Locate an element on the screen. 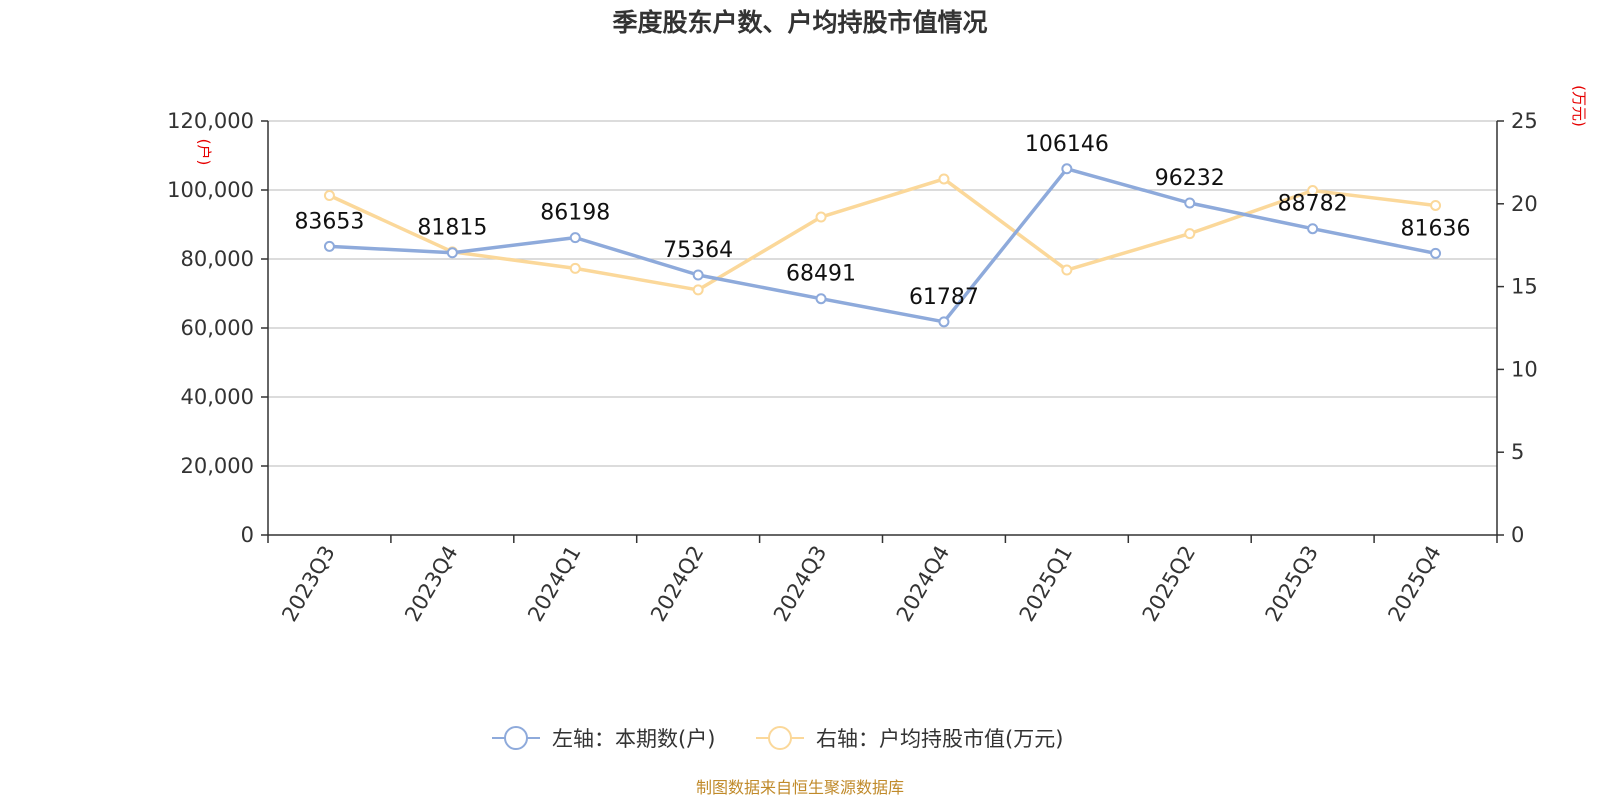 This screenshot has height=800, width=1600. data-label: 106146 is located at coordinates (1067, 144).